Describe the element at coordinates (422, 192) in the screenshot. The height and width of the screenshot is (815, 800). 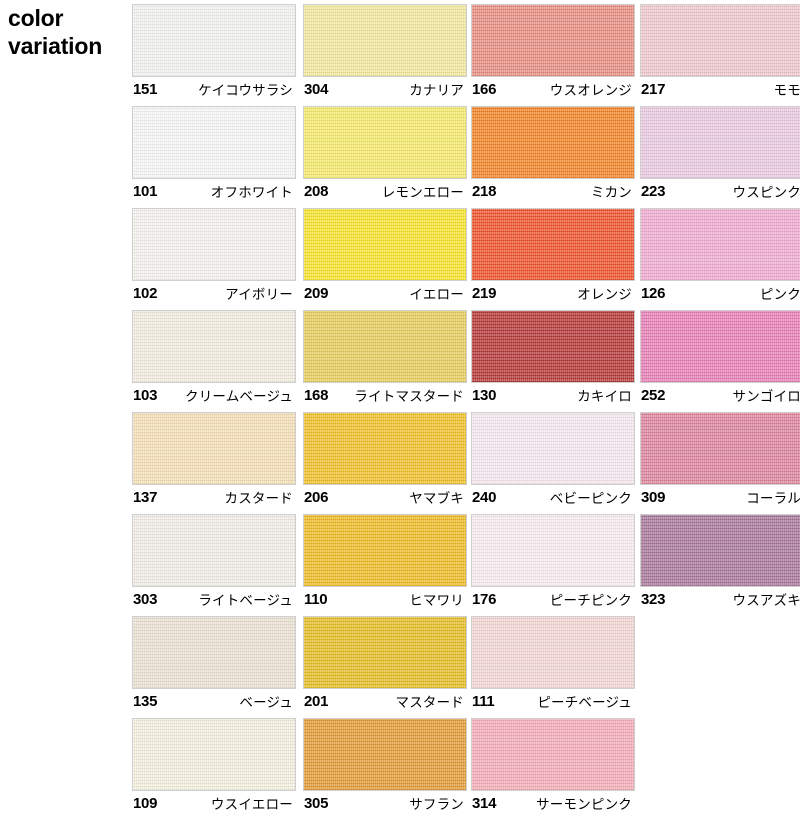
I see `swatch-name: レモンエロー` at that location.